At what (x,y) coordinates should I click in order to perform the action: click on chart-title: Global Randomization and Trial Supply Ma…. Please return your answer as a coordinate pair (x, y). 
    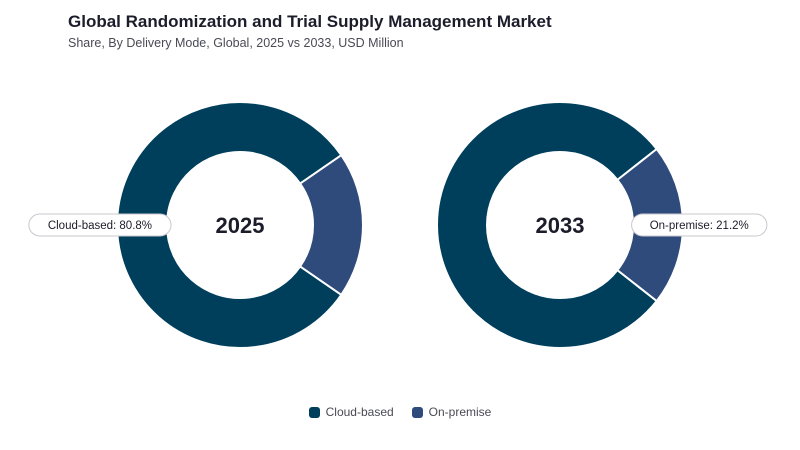
    Looking at the image, I should click on (310, 21).